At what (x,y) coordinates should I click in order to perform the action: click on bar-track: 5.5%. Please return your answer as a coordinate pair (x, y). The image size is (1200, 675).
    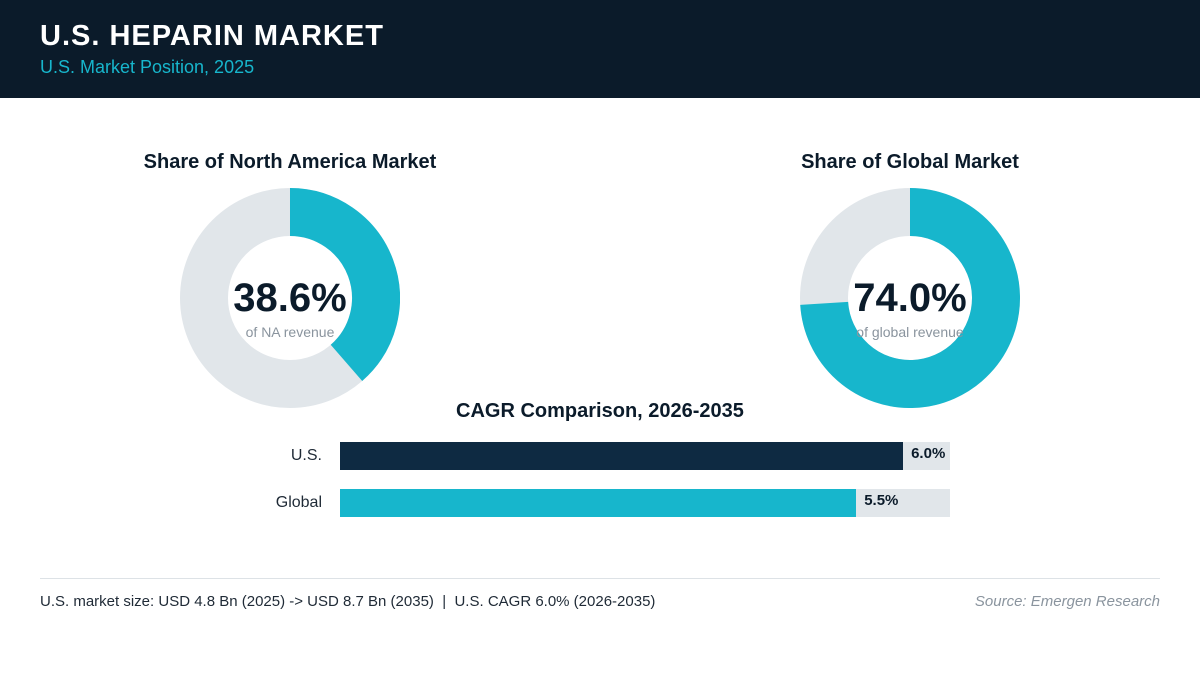
    Looking at the image, I should click on (645, 503).